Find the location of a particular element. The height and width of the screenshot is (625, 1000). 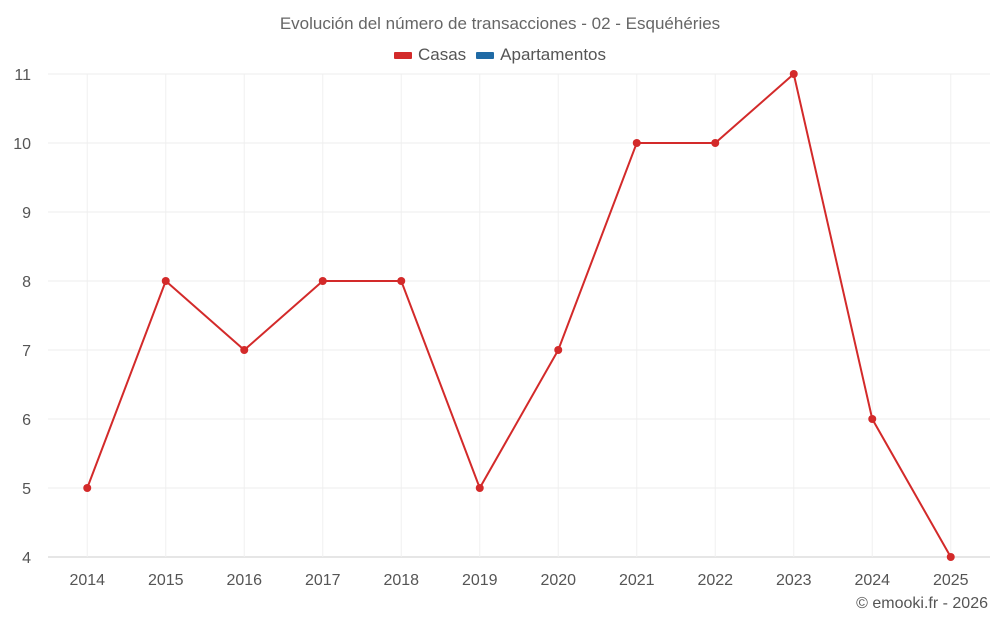

legend-item-casas: Casas is located at coordinates (430, 55).